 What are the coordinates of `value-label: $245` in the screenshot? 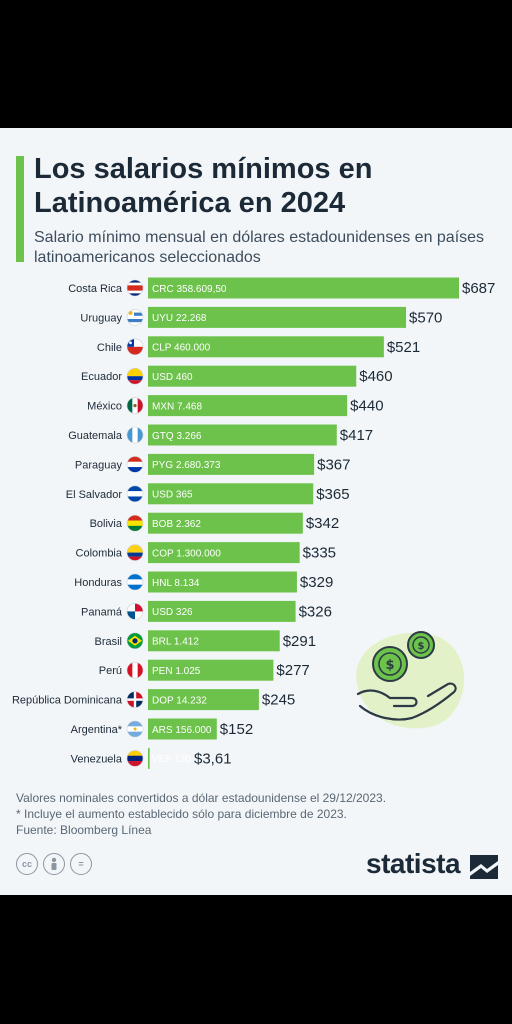 It's located at (278, 700).